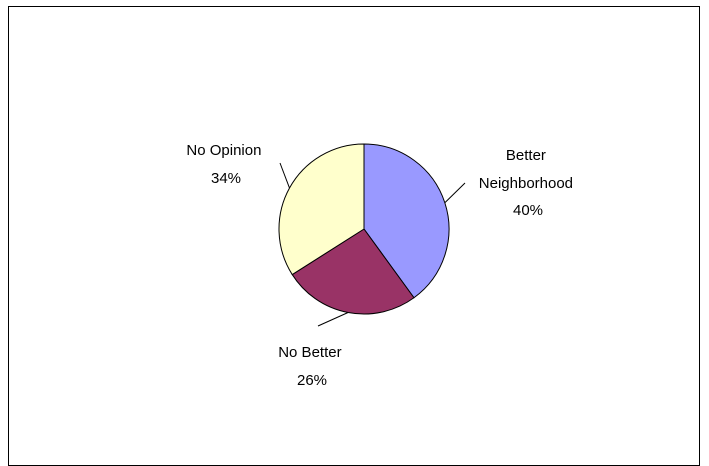 Image resolution: width=709 pixels, height=466 pixels. I want to click on pie-slice-no-better, so click(353, 271).